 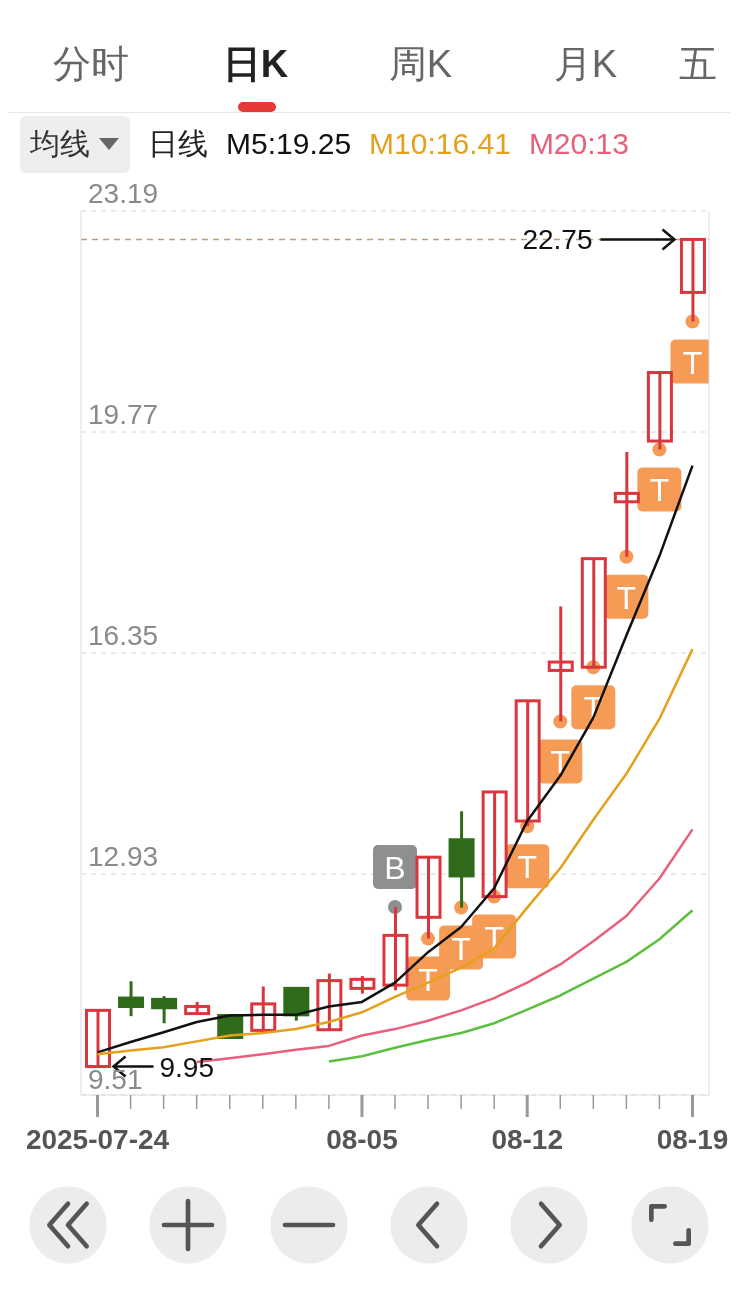 What do you see at coordinates (692, 1139) in the screenshot?
I see `x-tick-label: 08-19` at bounding box center [692, 1139].